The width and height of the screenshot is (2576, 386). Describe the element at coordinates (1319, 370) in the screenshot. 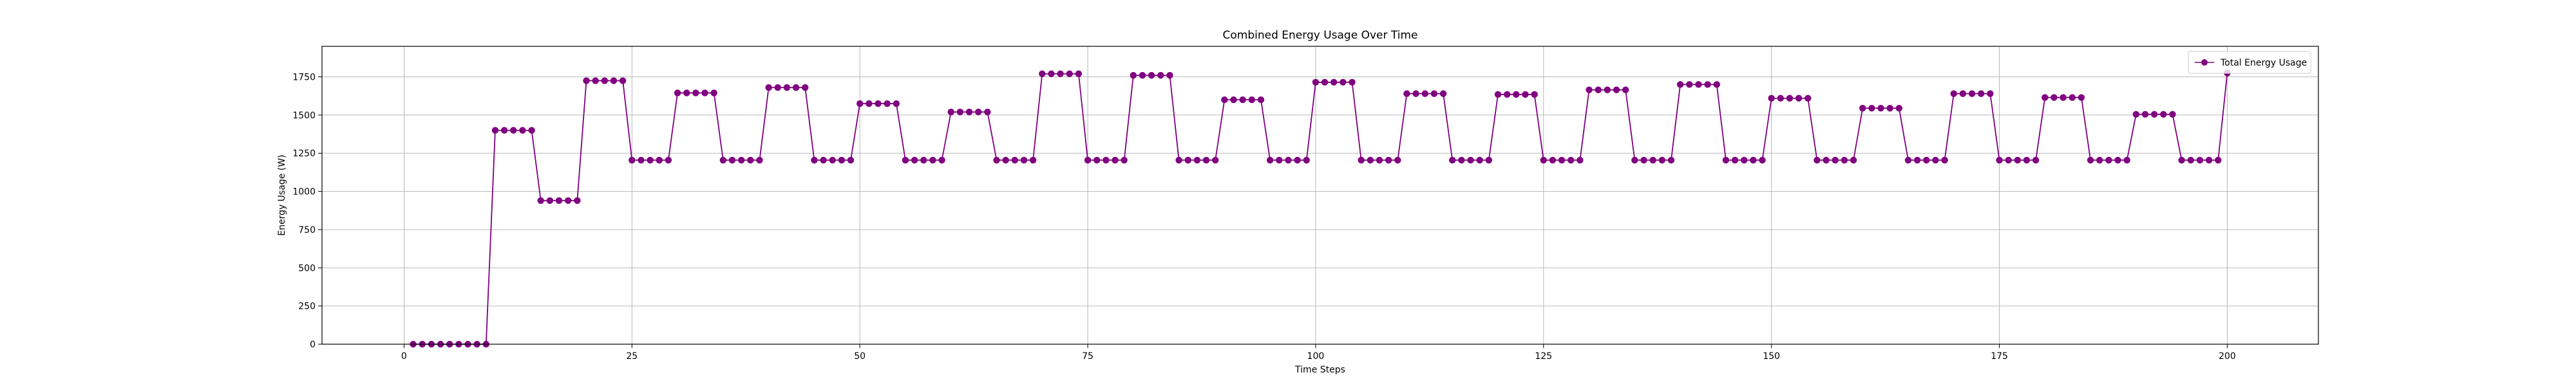

I see `x-axis-label: Time Steps` at that location.